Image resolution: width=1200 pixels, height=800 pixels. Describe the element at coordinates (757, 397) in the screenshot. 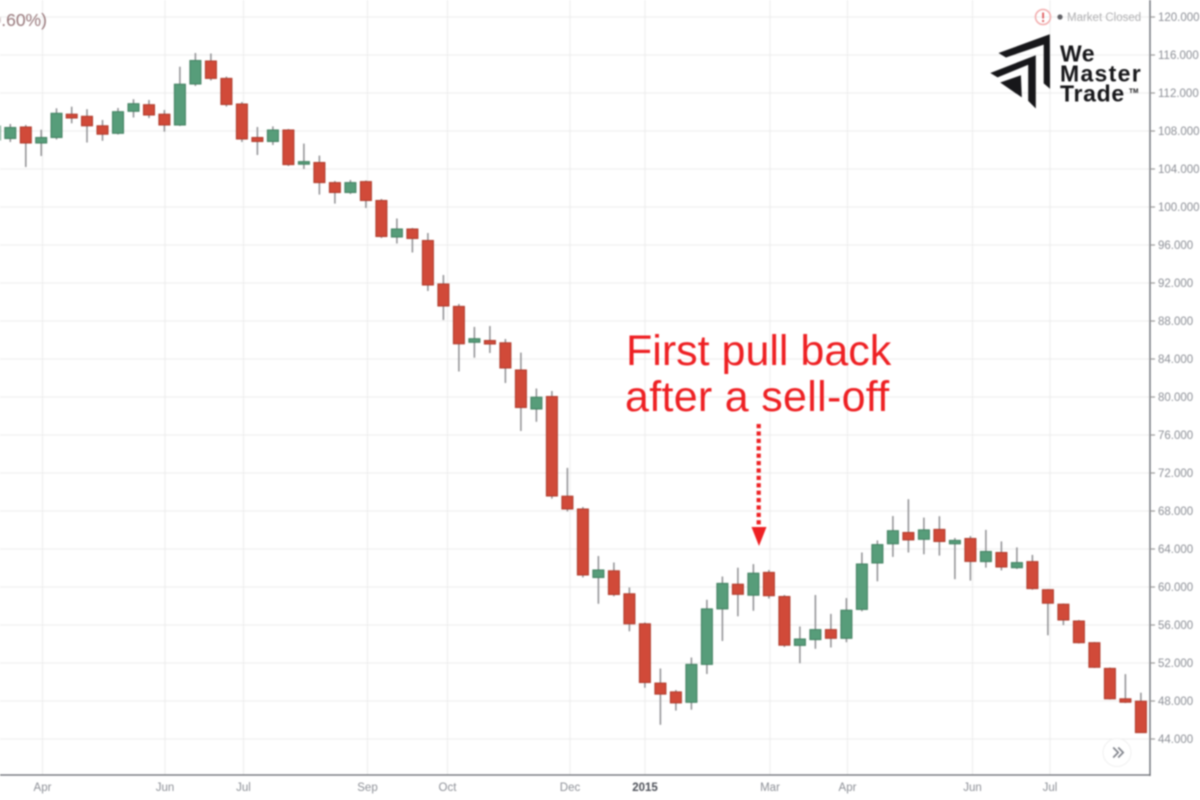

I see `svg-text: after a sell-off` at that location.